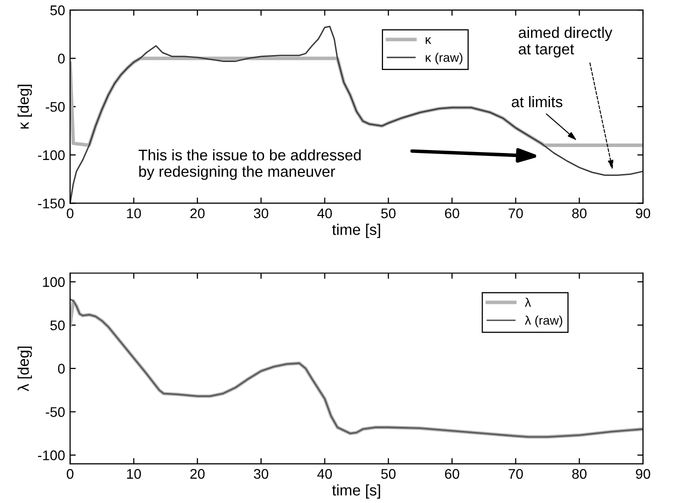 This screenshot has height=503, width=674. Describe the element at coordinates (429, 40) in the screenshot. I see `legend-label: κ` at that location.